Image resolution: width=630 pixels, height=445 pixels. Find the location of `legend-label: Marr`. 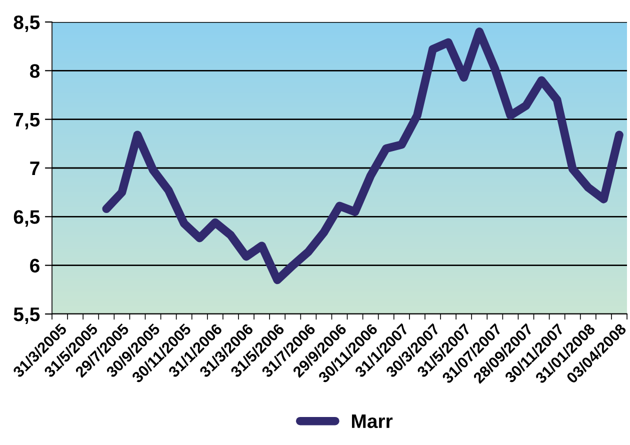

legend-label: Marr is located at coordinates (372, 421).